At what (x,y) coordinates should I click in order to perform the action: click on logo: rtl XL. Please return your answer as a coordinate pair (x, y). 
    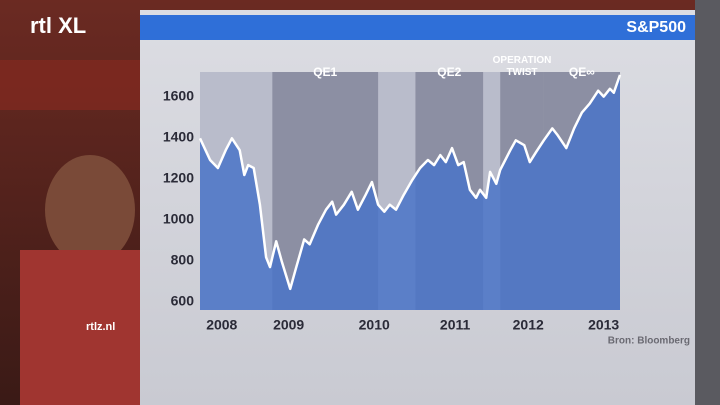
    Looking at the image, I should click on (58, 25).